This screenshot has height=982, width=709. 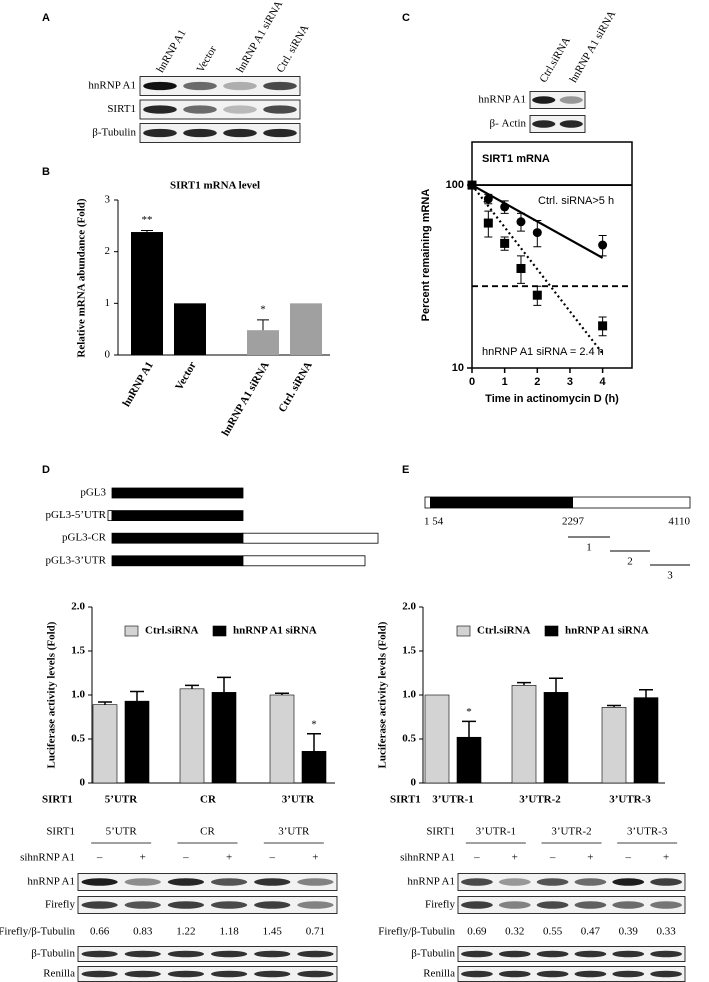 What do you see at coordinates (409, 739) in the screenshot?
I see `y-tick-label: 0.5` at bounding box center [409, 739].